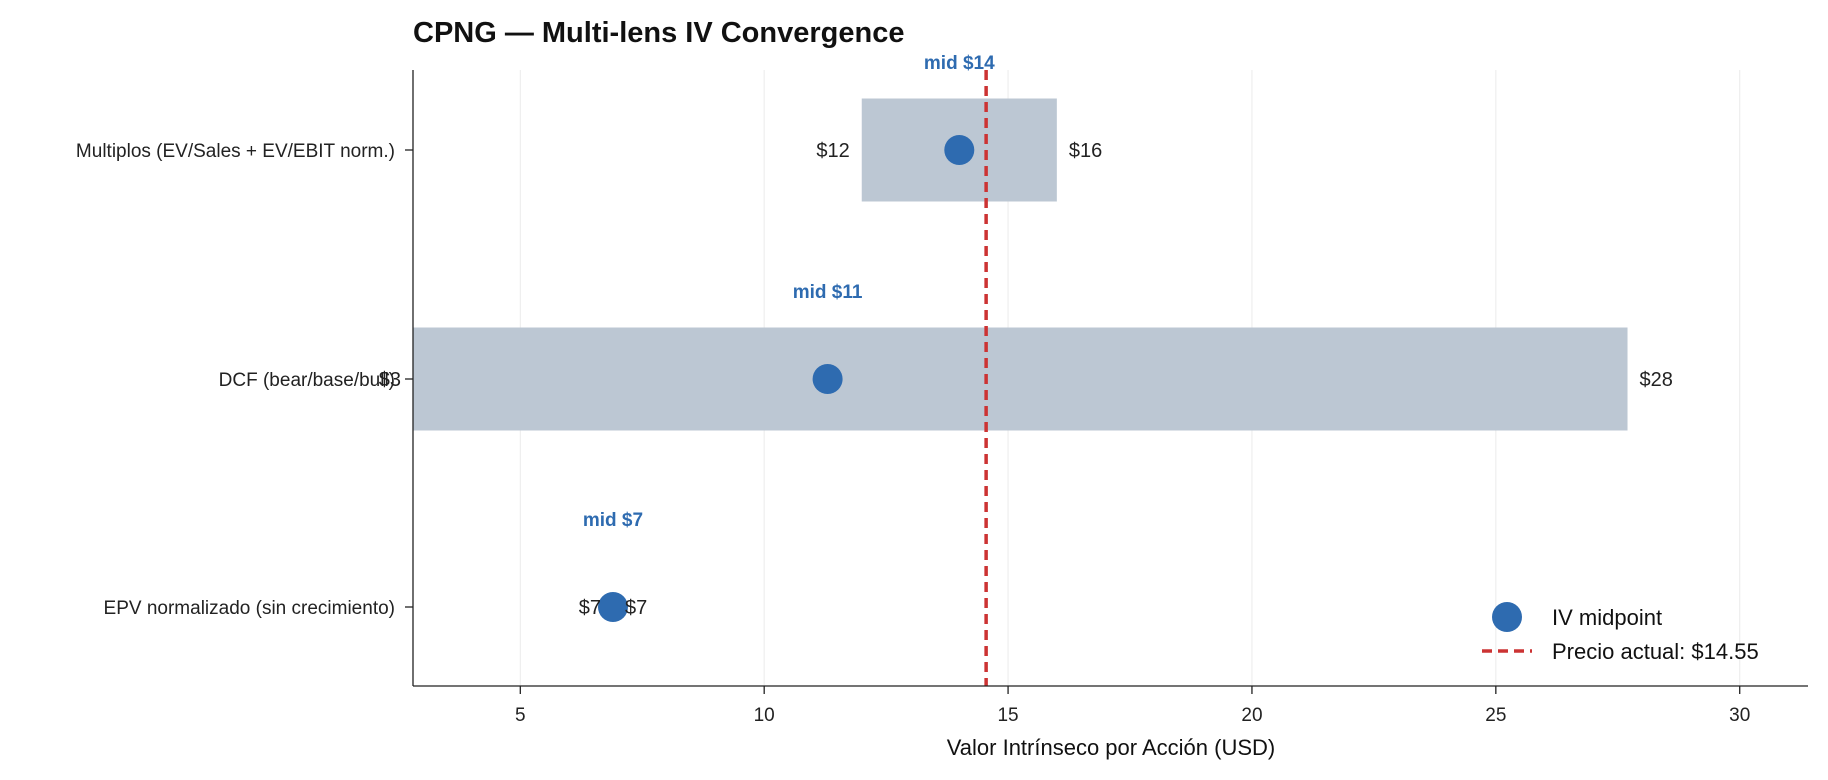 This screenshot has width=1828, height=780. Describe the element at coordinates (390, 380) in the screenshot. I see `range-low-label: $3` at that location.